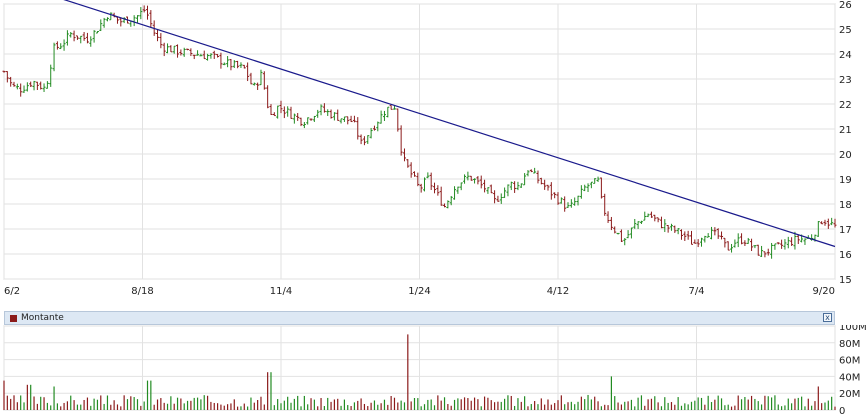 Image resolution: width=867 pixels, height=415 pixels. What do you see at coordinates (696, 291) in the screenshot?
I see `price-x-tick-label: 7/4` at bounding box center [696, 291].